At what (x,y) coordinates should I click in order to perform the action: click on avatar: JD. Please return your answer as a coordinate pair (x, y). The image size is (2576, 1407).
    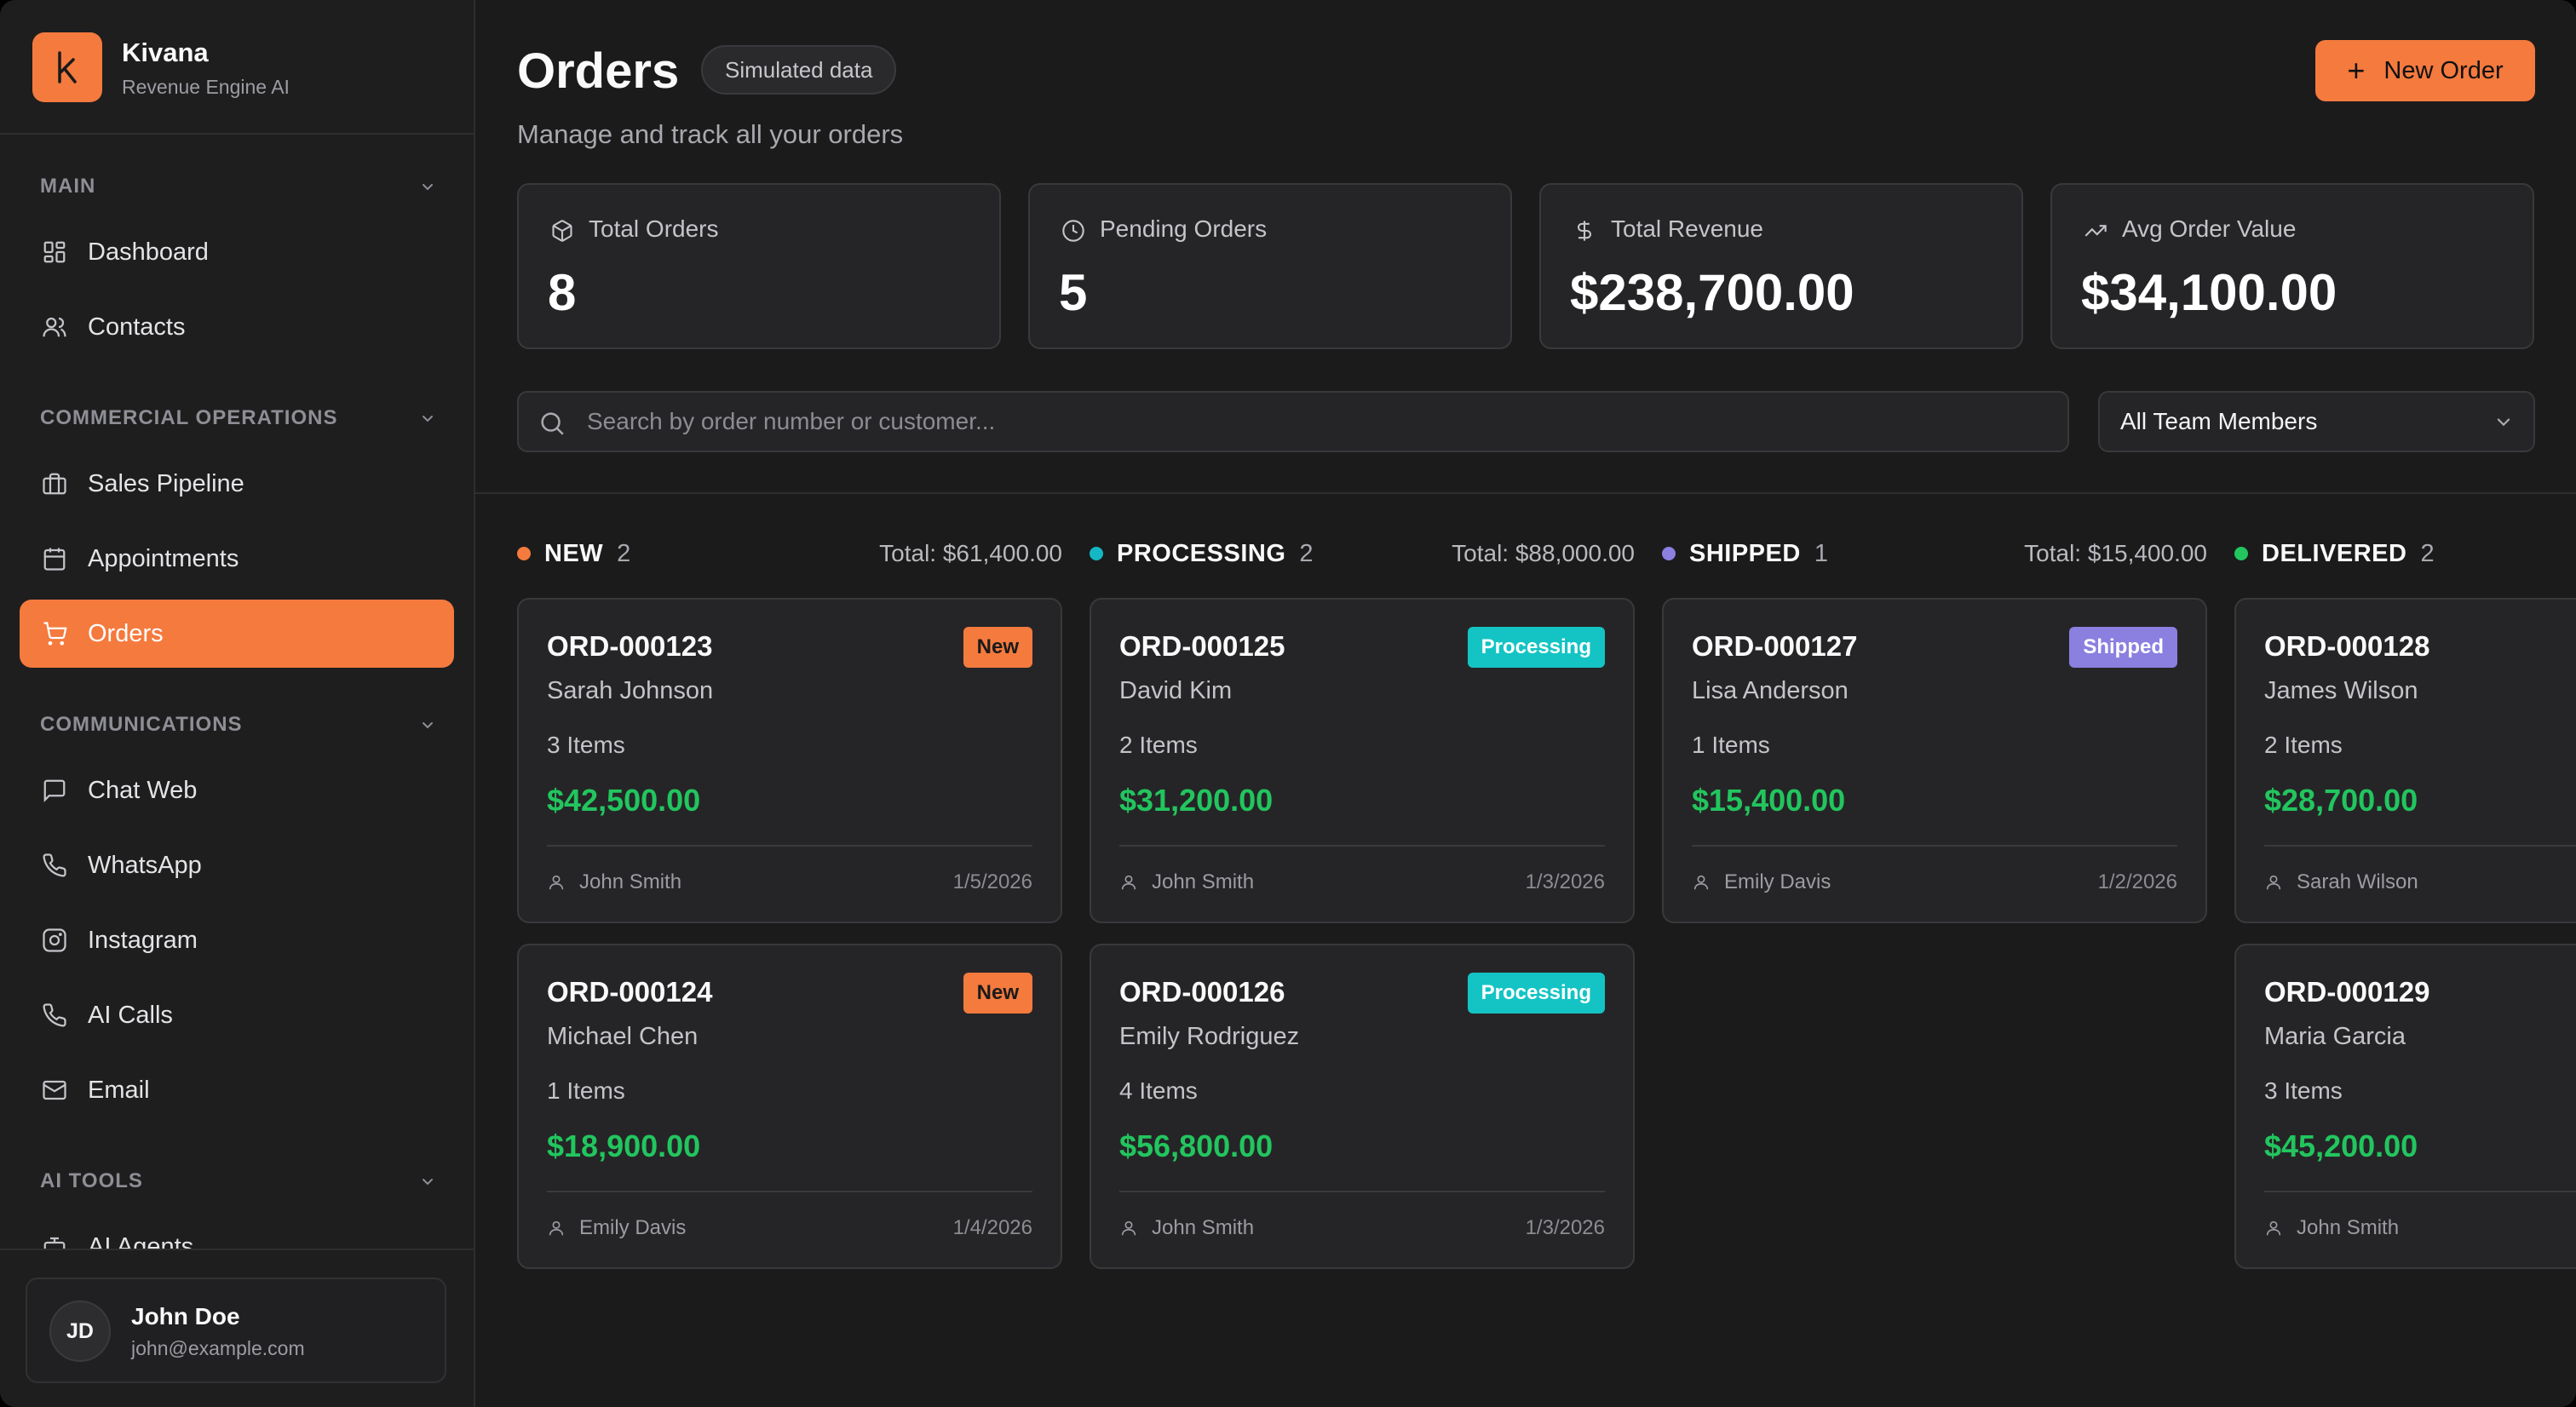
    Looking at the image, I should click on (80, 1331).